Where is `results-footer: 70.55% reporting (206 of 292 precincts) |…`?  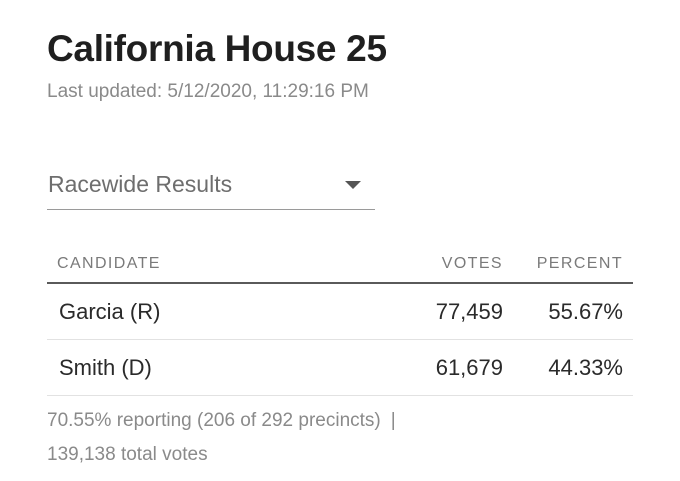 results-footer: 70.55% reporting (206 of 292 precincts) |… is located at coordinates (327, 438).